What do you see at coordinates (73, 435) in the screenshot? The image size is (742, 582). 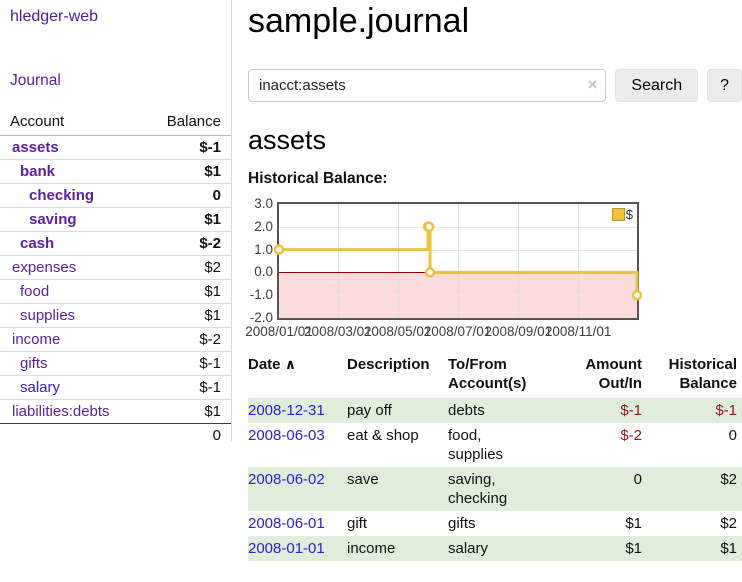 I see `accounts-total-spacer` at bounding box center [73, 435].